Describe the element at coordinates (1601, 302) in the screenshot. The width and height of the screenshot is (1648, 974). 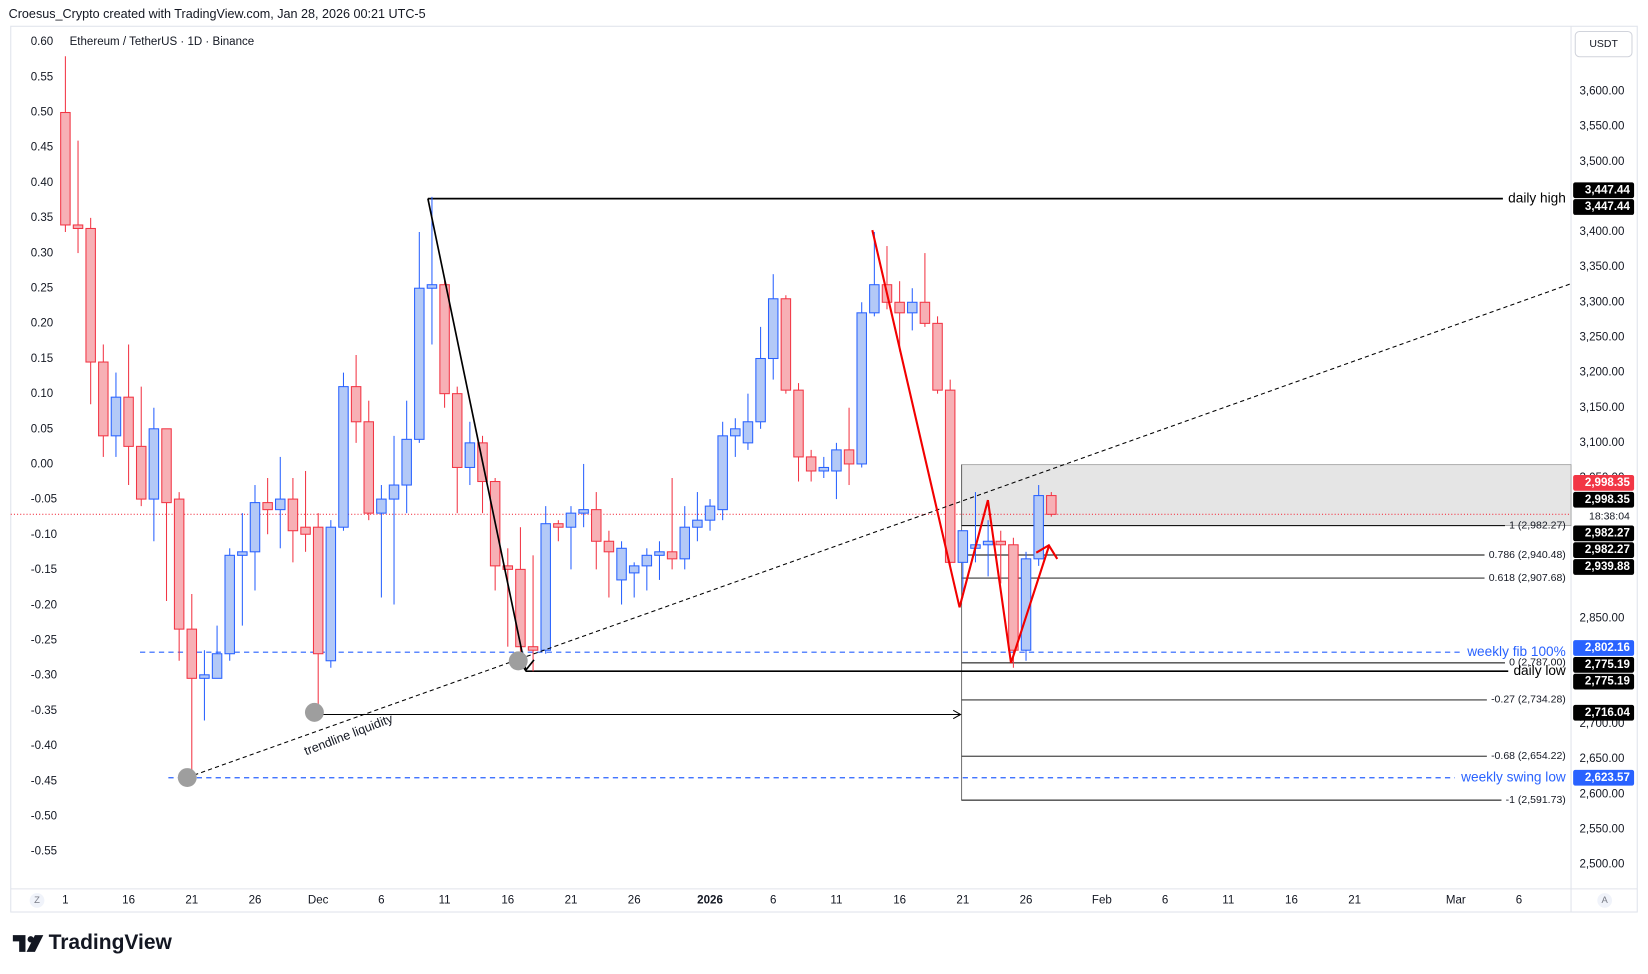
I see `y-tick-label: 3,300.00` at that location.